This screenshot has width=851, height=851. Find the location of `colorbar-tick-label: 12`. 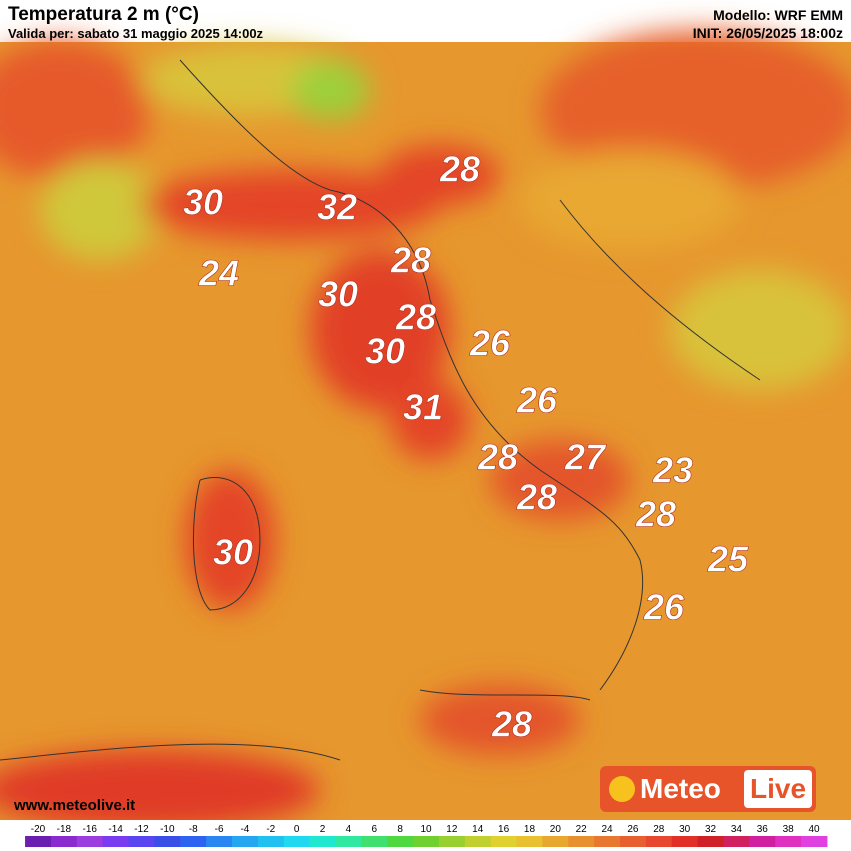

colorbar-tick-label: 12 is located at coordinates (452, 829).